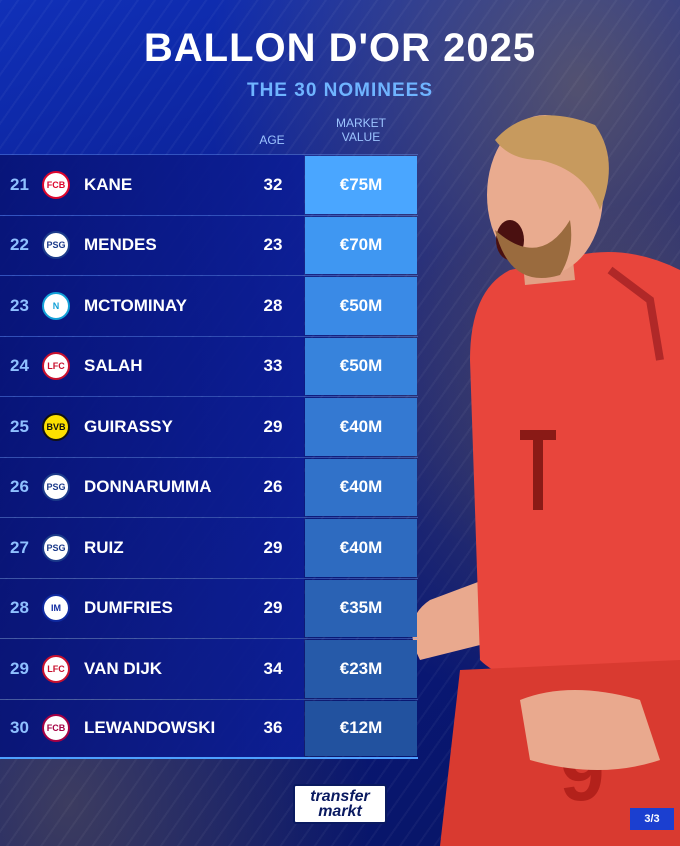 The image size is (680, 846). Describe the element at coordinates (209, 607) in the screenshot. I see `table-row: 28 IM DUMFRIES 29 €35M` at that location.